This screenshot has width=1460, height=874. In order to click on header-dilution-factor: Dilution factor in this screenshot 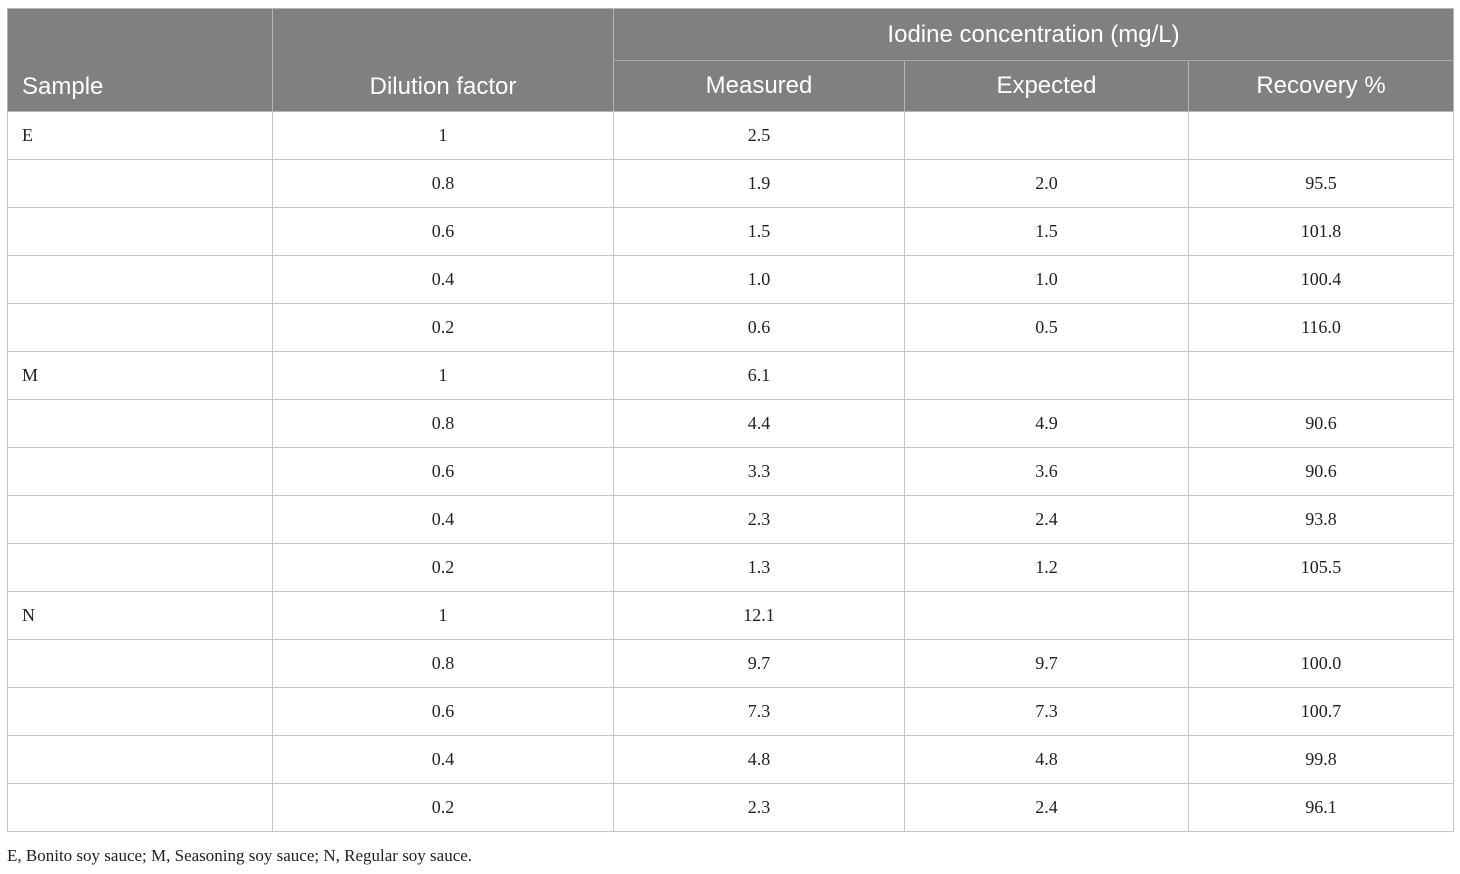, I will do `click(443, 60)`.